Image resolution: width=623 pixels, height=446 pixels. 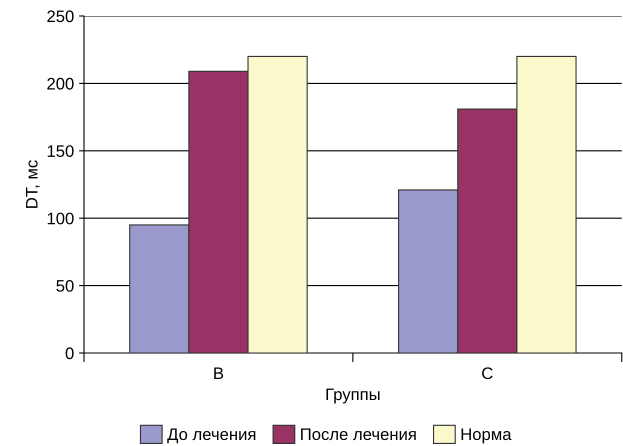 What do you see at coordinates (33, 184) in the screenshot?
I see `y-axis-title: DT, мс` at bounding box center [33, 184].